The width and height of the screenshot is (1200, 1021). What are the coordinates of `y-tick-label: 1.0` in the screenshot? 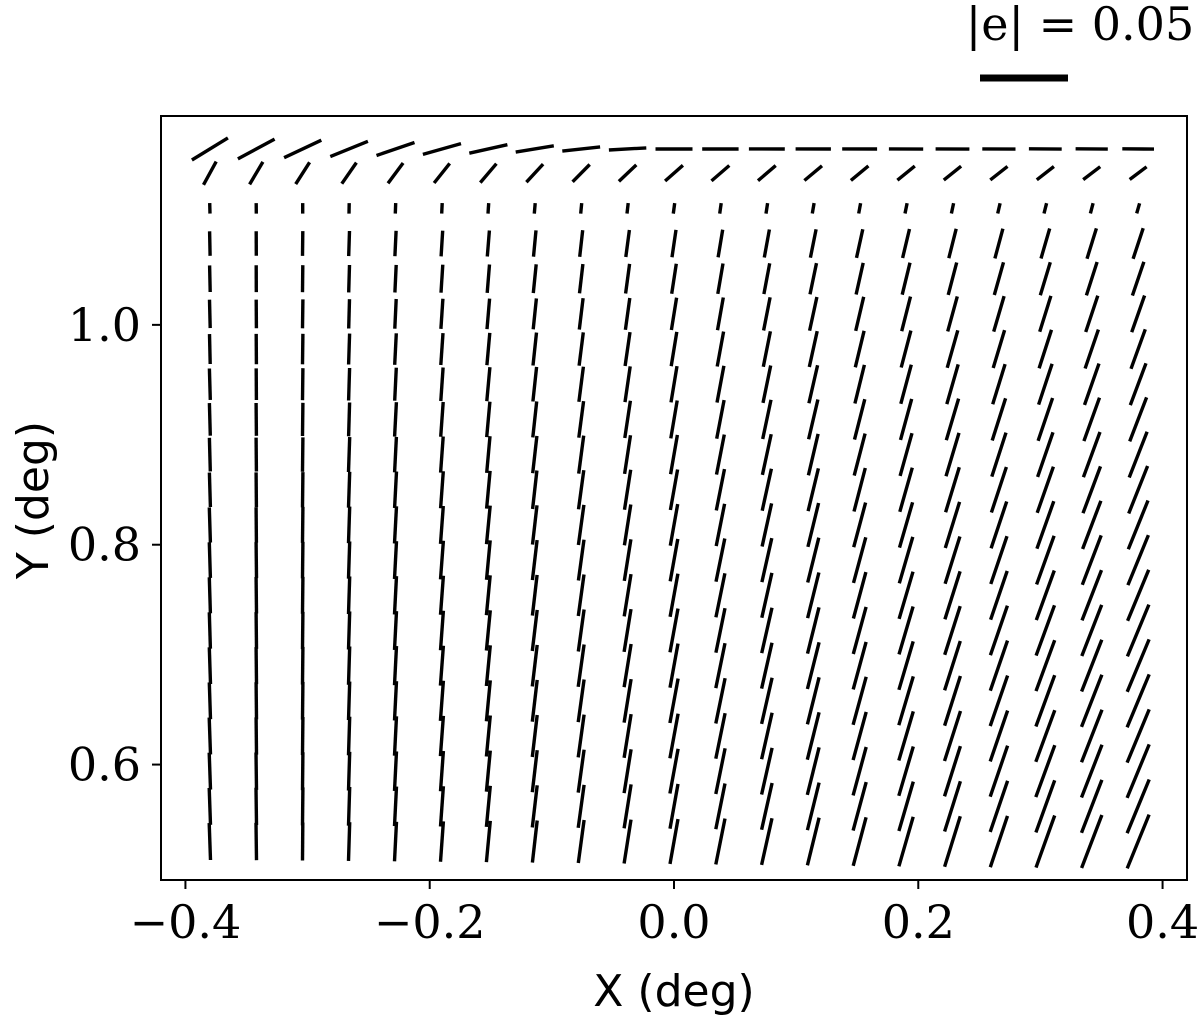 It's located at (104, 325).